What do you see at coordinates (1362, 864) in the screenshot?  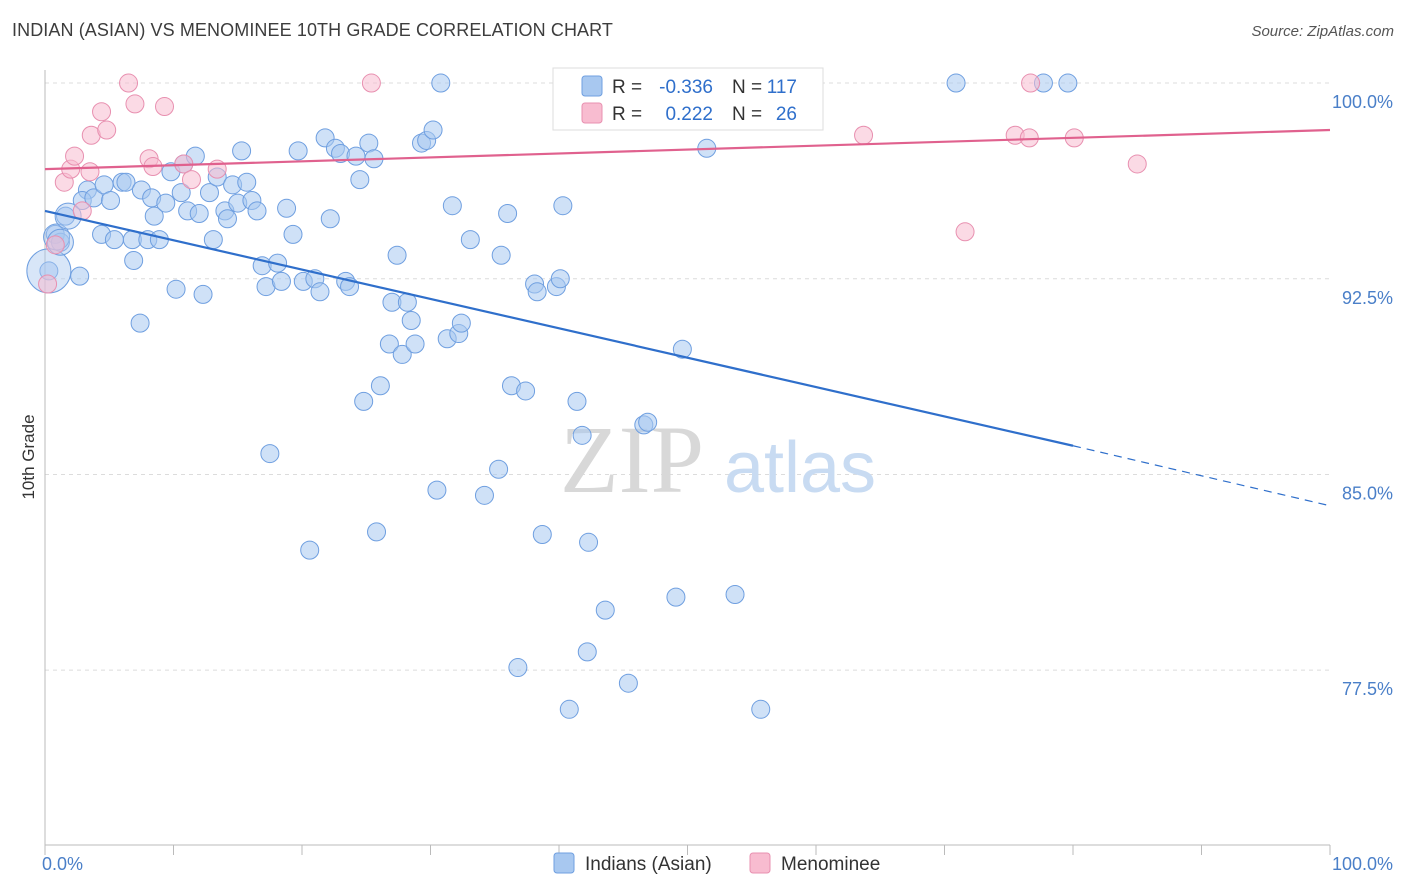 I see `x-tick-label: 100.0%` at bounding box center [1362, 864].